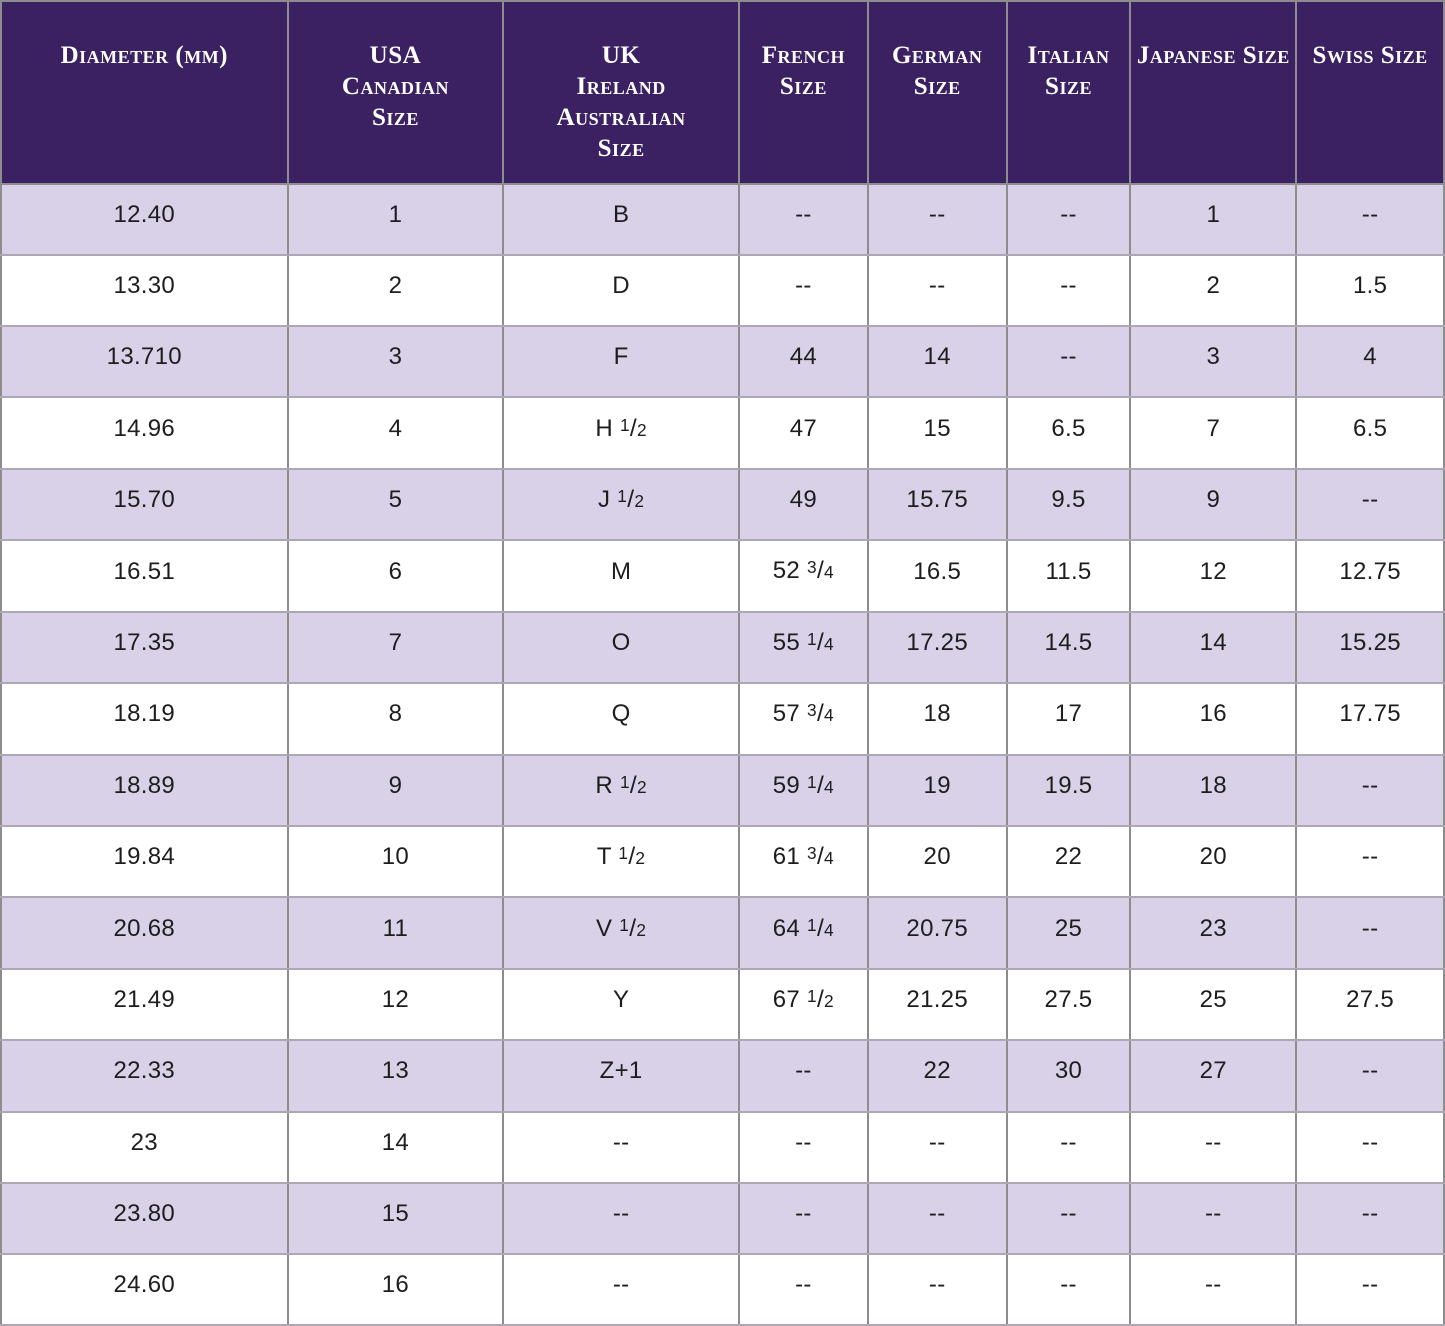 The image size is (1445, 1326). Describe the element at coordinates (937, 55) in the screenshot. I see `column-header-line: German` at that location.